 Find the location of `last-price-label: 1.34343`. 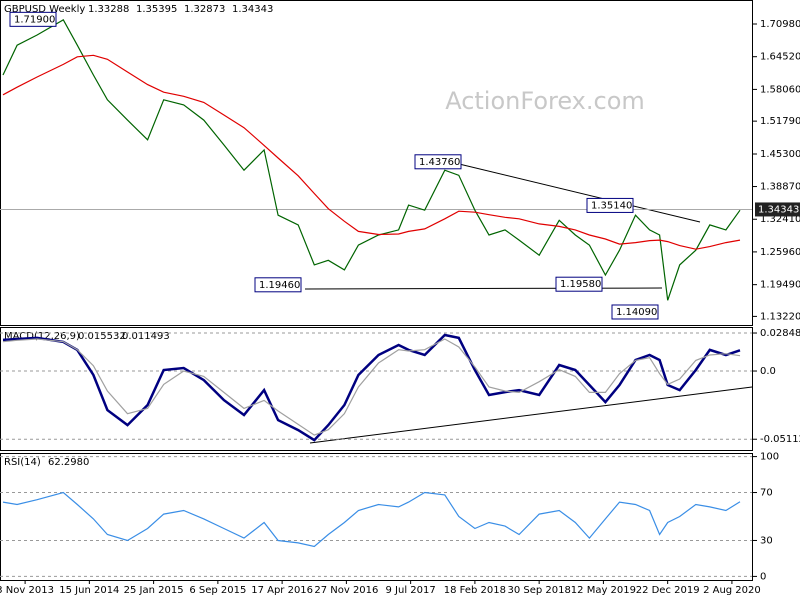

last-price-label: 1.34343 is located at coordinates (778, 209).